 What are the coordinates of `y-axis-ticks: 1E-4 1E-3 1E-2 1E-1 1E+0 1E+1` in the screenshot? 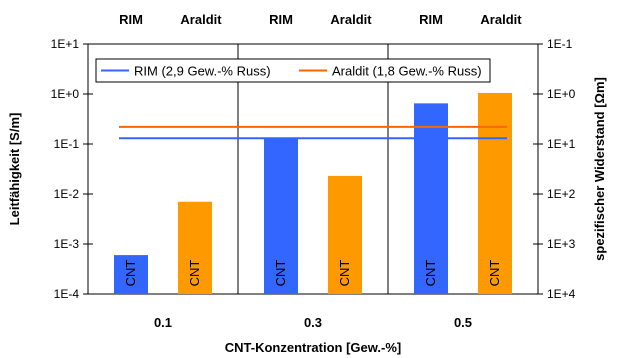 It's located at (72, 169).